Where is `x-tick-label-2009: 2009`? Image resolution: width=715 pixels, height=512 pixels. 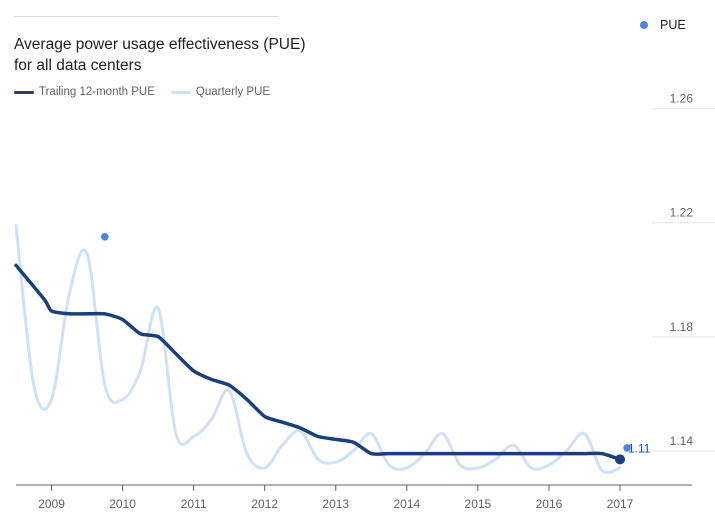
x-tick-label-2009: 2009 is located at coordinates (51, 504).